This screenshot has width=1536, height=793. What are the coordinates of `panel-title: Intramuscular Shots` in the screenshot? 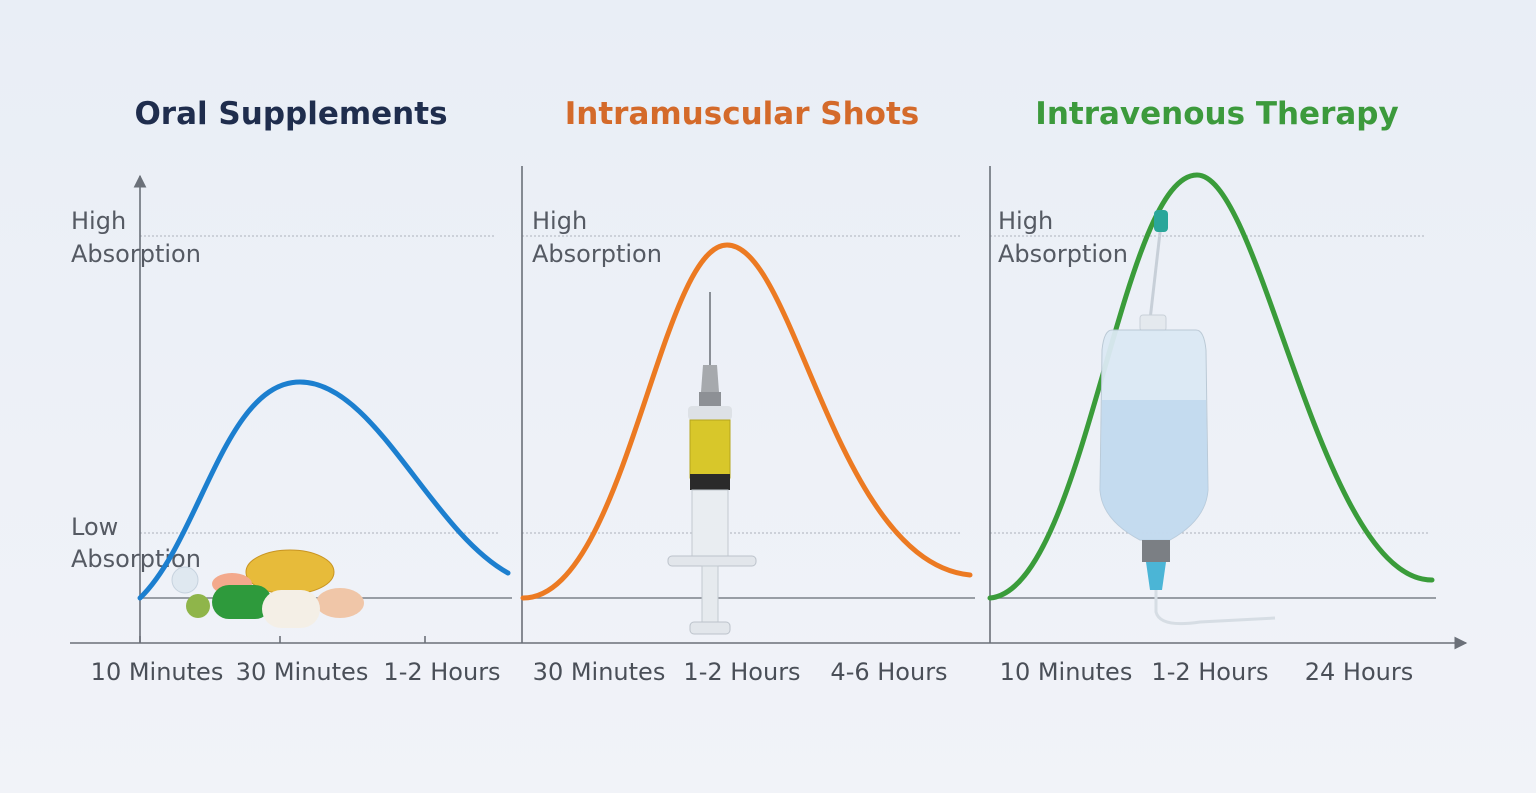 It's located at (742, 114).